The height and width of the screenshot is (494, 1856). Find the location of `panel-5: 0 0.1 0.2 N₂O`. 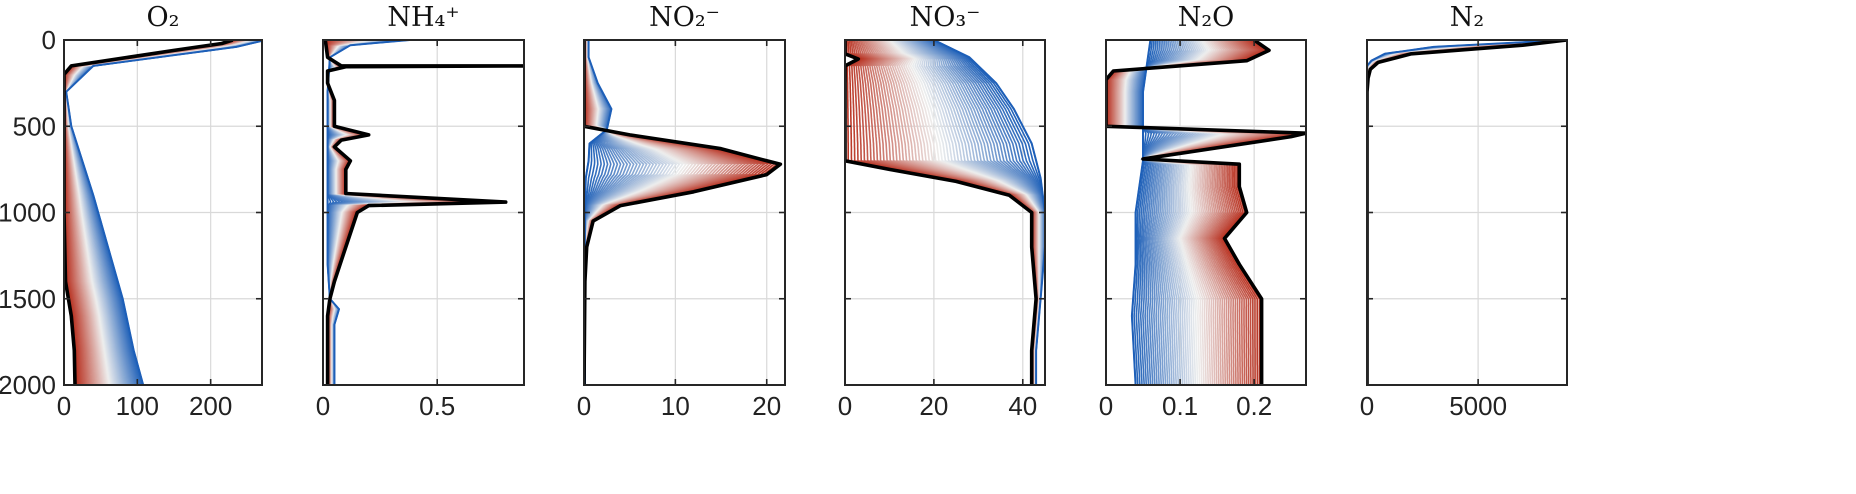

panel-5: 0 0.1 0.2 N₂O is located at coordinates (1203, 211).